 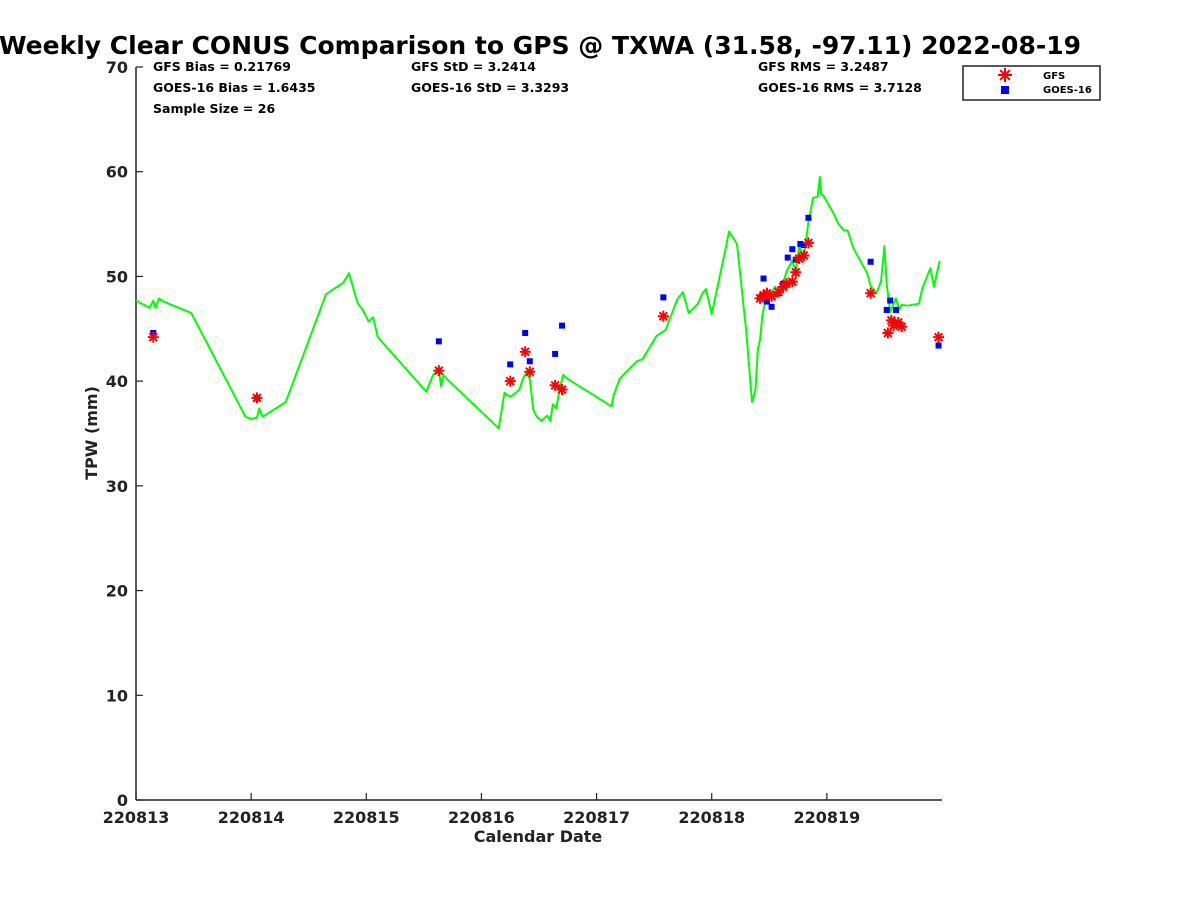 What do you see at coordinates (826, 817) in the screenshot?
I see `x-tick-label: 220819` at bounding box center [826, 817].